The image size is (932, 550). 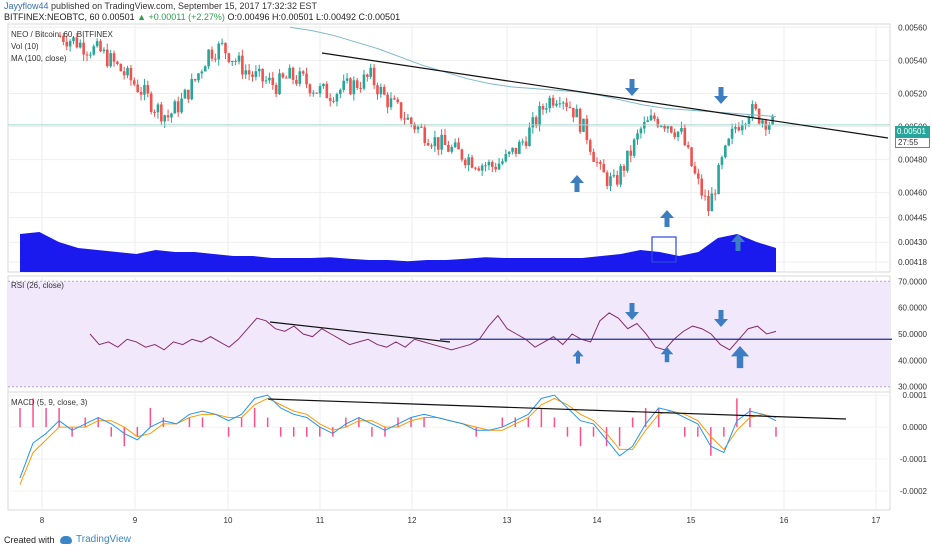 I want to click on rsi-tick-label: 30.0000, so click(x=912, y=387).